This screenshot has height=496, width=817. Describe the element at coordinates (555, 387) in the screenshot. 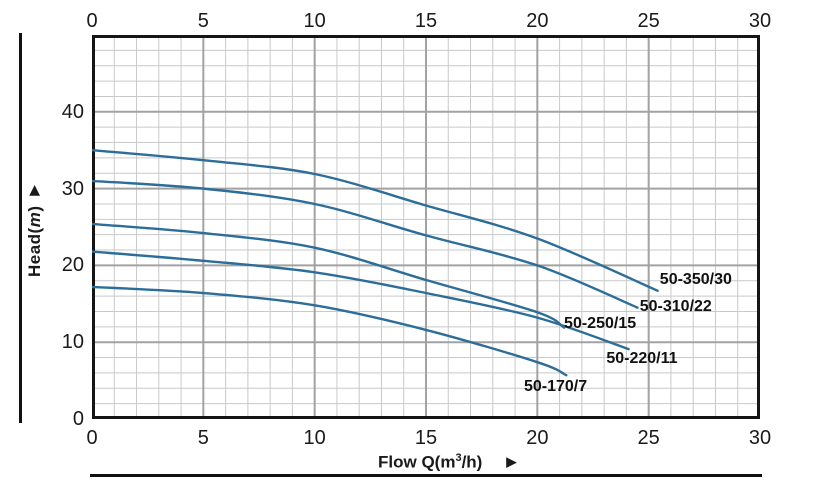

I see `curve-label-50-170-7: 50-170/7` at that location.